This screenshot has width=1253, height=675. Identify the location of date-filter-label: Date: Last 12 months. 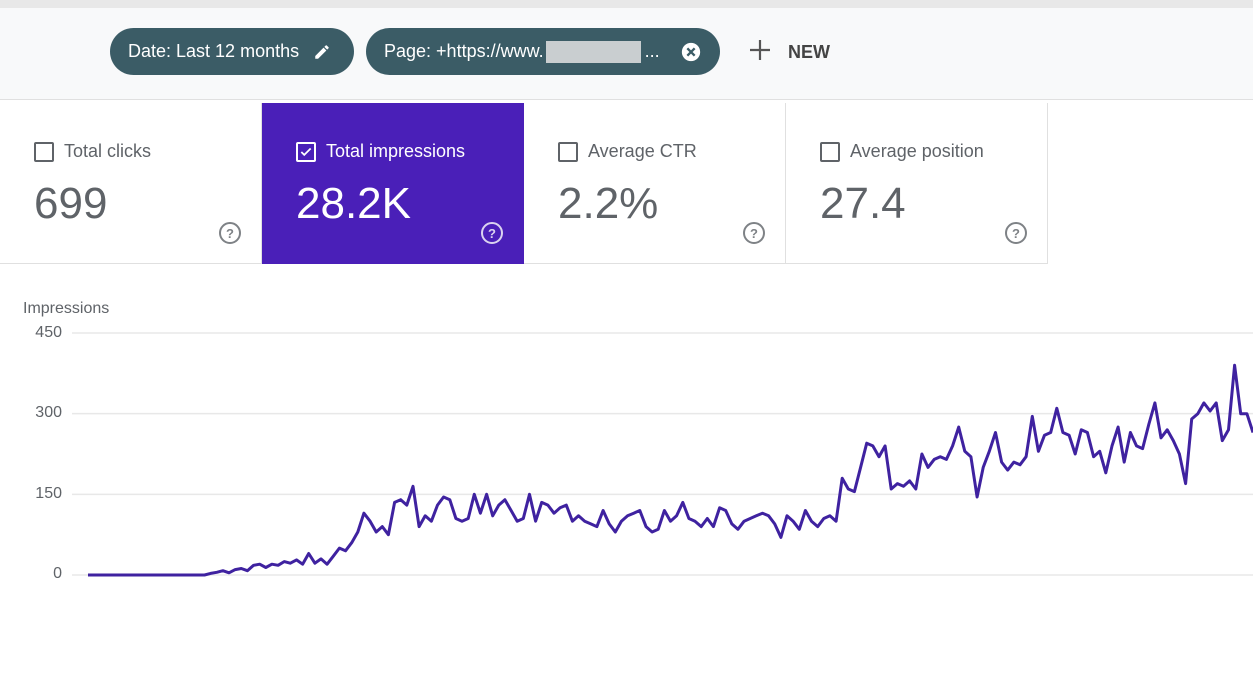
(214, 51).